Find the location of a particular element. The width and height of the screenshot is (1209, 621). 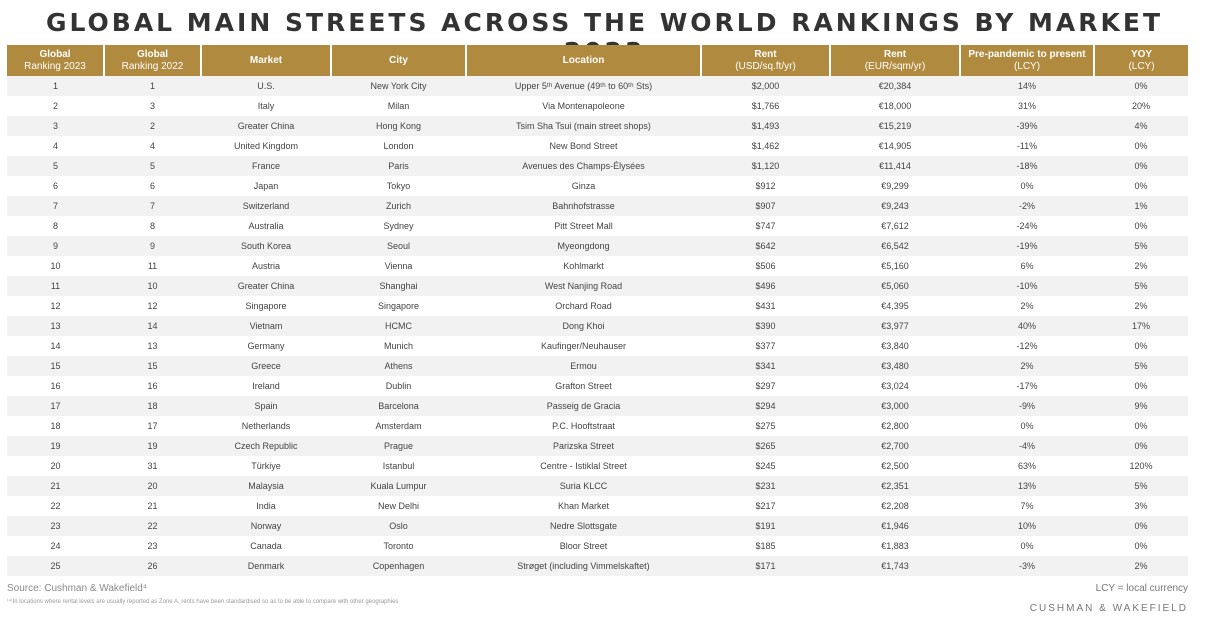

cell-pre-pandemic: -18% is located at coordinates (1027, 166).